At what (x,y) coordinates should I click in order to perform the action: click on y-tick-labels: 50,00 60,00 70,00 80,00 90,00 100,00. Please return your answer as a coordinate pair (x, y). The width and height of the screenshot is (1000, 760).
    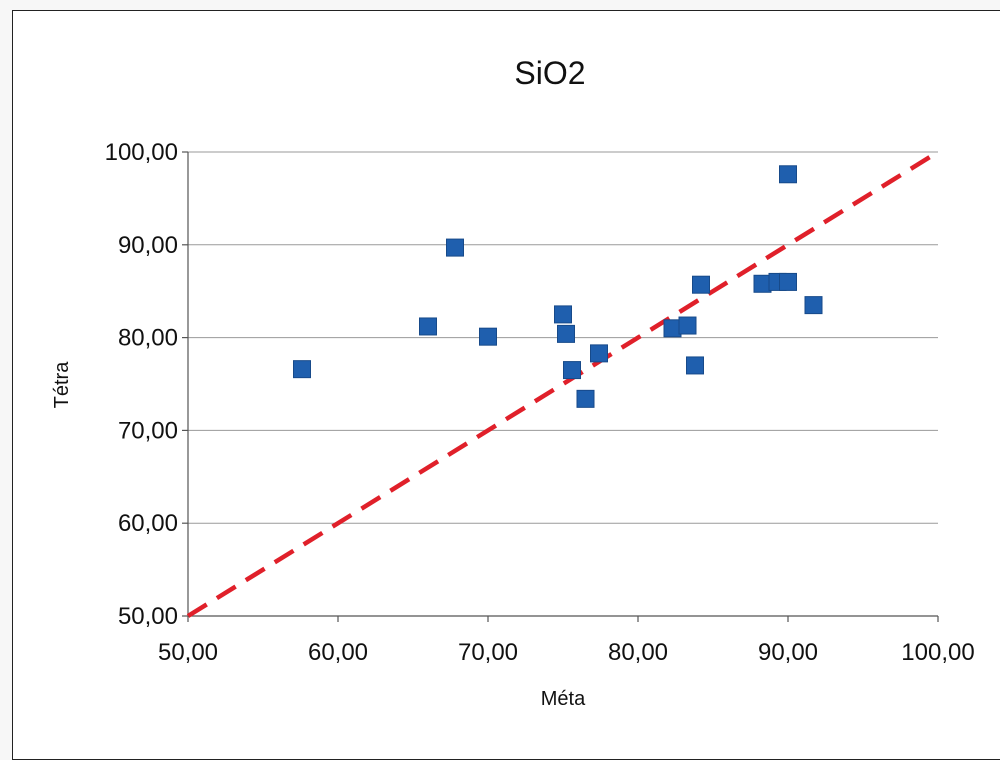
    Looking at the image, I should click on (141, 384).